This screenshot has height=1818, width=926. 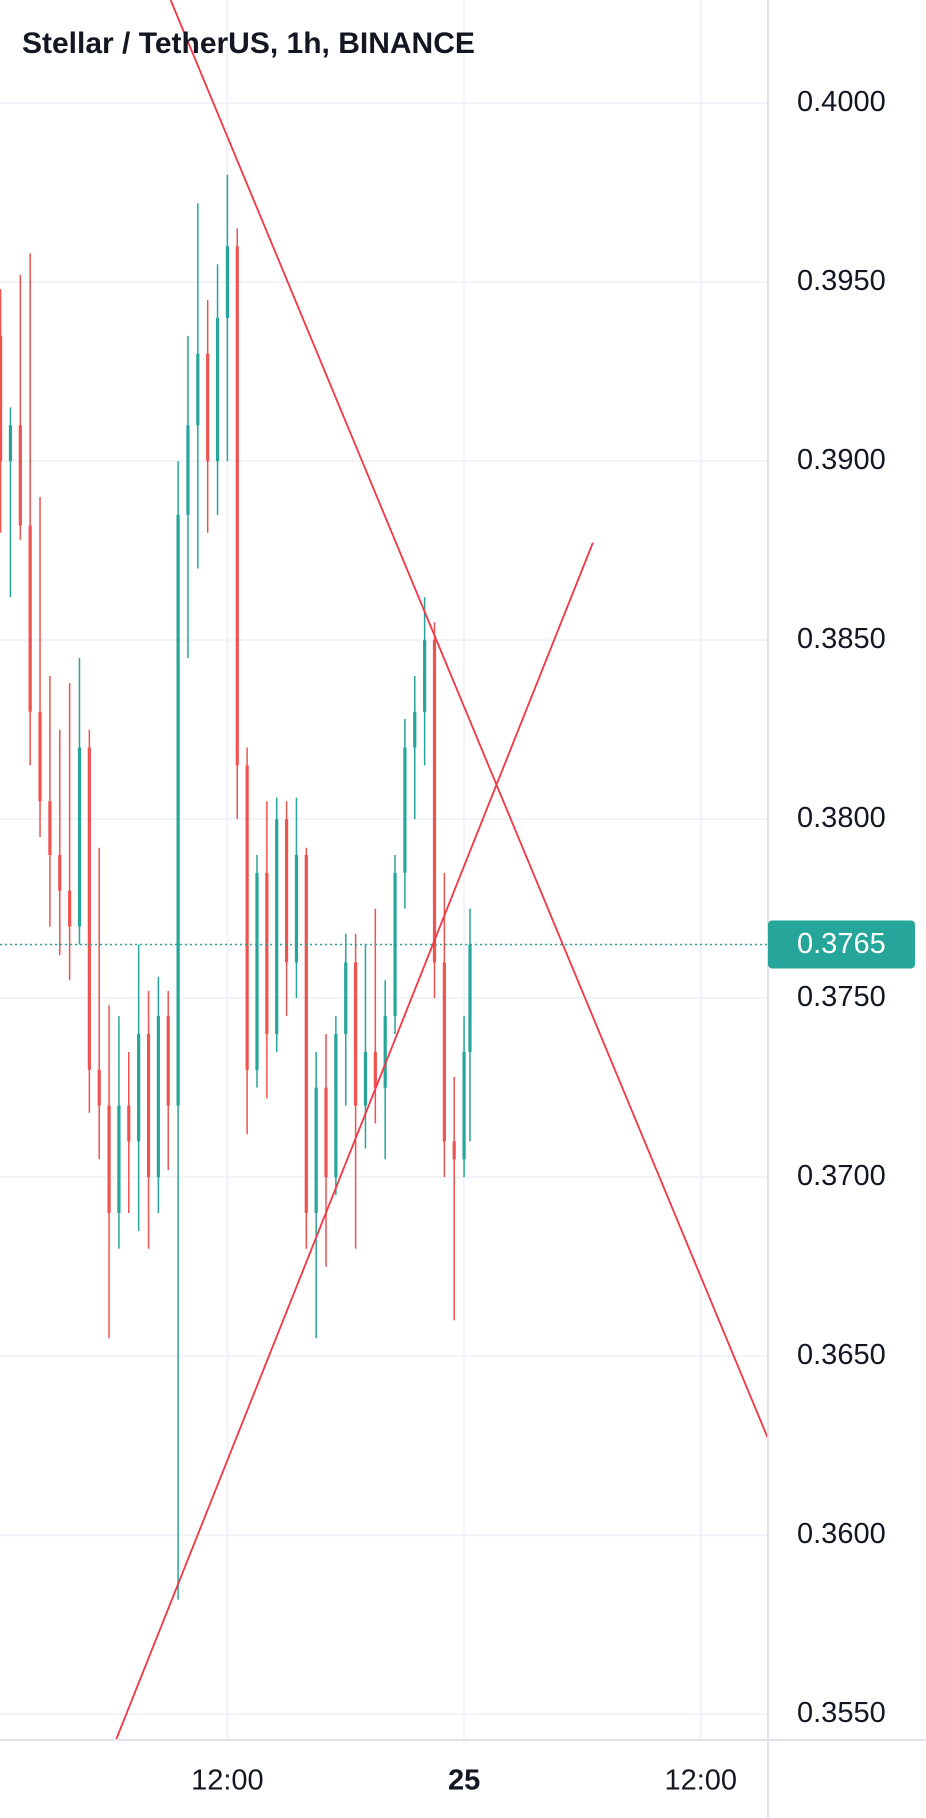 I want to click on y-tick-label: 0.4000, so click(x=841, y=102).